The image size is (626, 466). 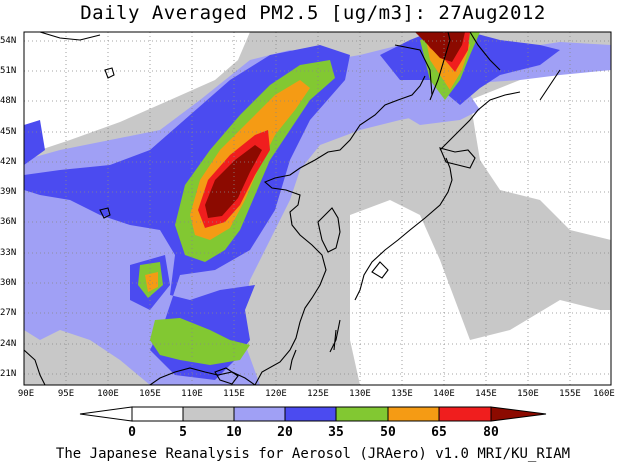 What do you see at coordinates (150, 394) in the screenshot?
I see `lon-label: 105E` at bounding box center [150, 394].